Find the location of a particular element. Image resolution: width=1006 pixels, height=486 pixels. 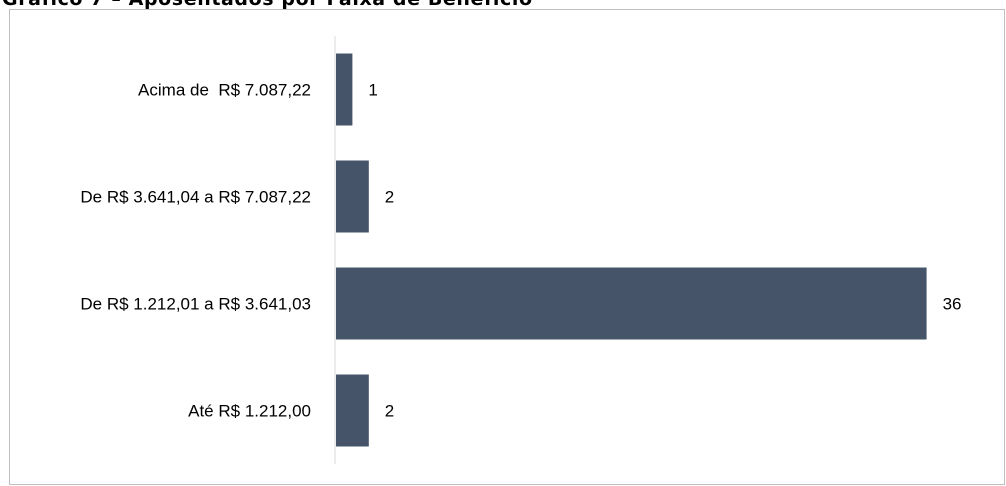

value-label: 1 is located at coordinates (372, 90).